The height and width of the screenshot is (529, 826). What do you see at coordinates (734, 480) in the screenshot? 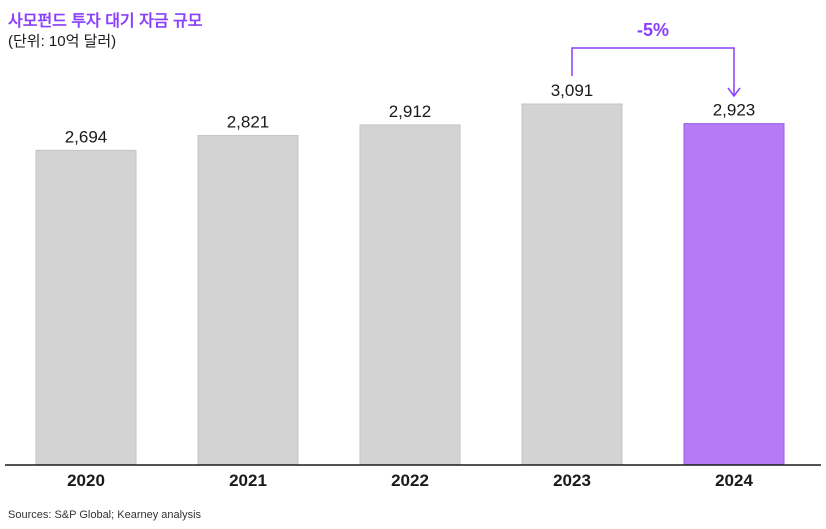
I see `category-label-2024: 2024` at bounding box center [734, 480].